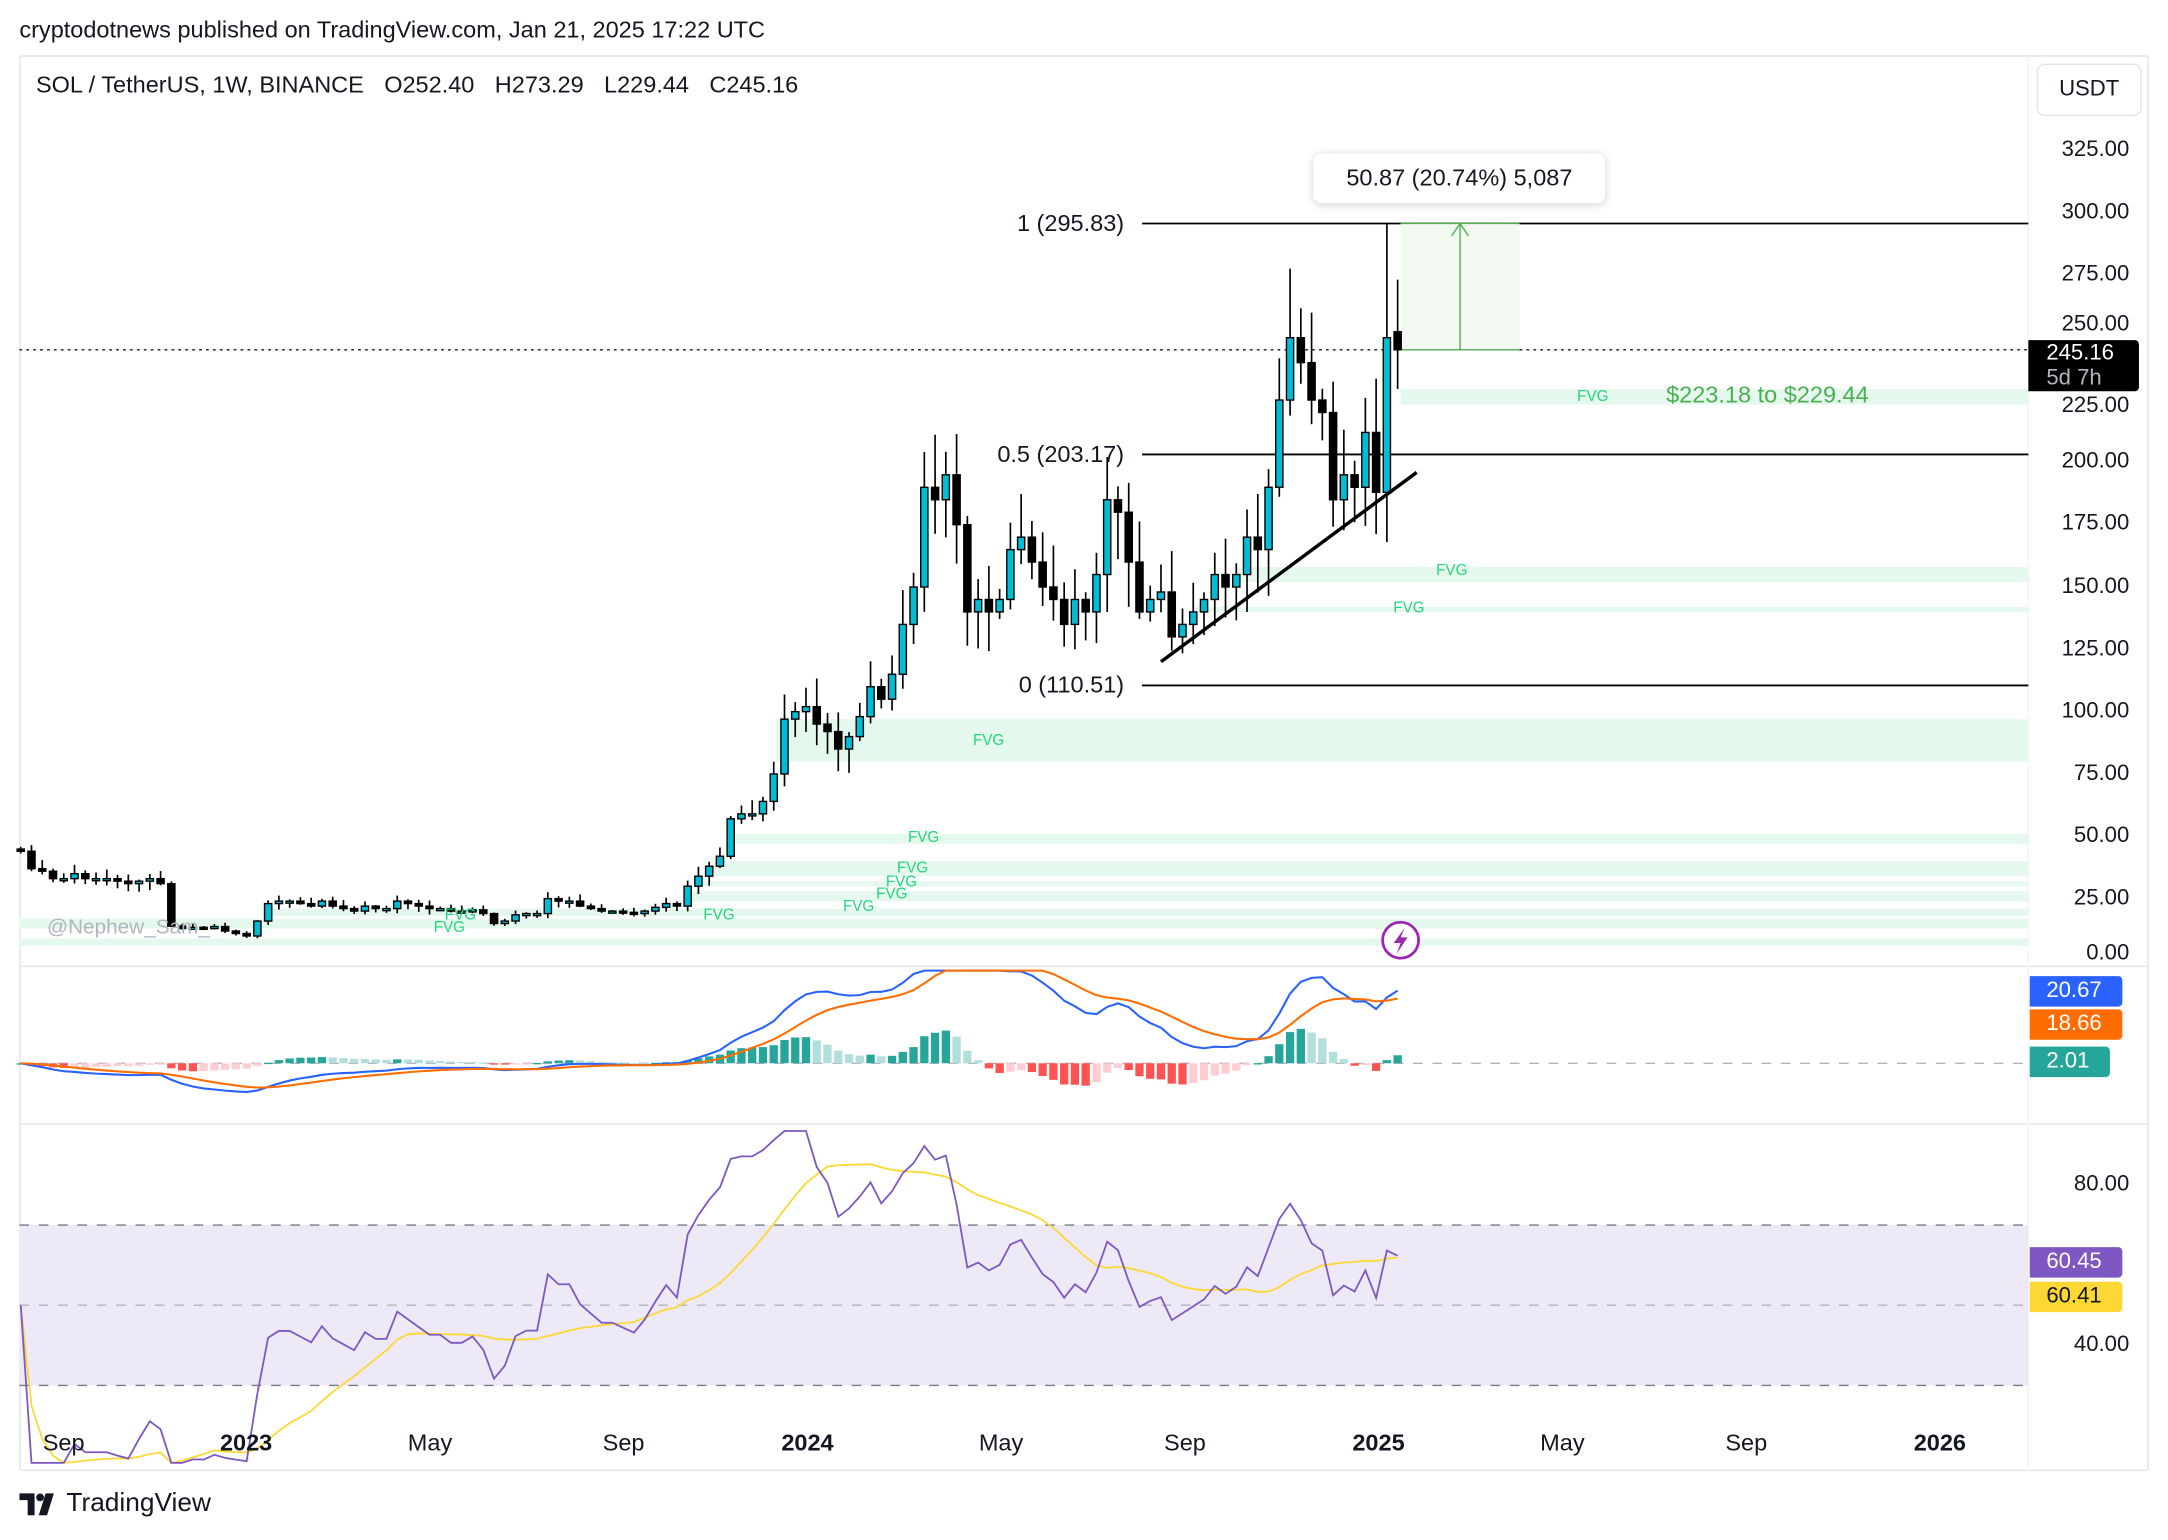 The height and width of the screenshot is (1540, 2168). What do you see at coordinates (1400, 941) in the screenshot?
I see `lightning-icon-bolt` at bounding box center [1400, 941].